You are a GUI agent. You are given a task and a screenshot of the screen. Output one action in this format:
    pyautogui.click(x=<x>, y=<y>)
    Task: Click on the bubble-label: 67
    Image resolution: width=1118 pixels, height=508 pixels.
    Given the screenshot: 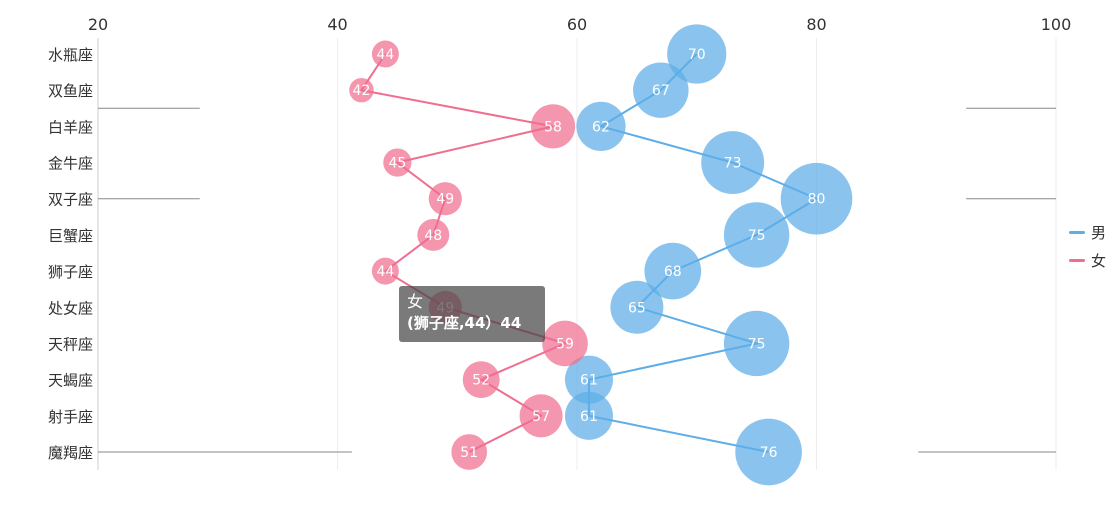 What is the action you would take?
    pyautogui.click(x=661, y=91)
    